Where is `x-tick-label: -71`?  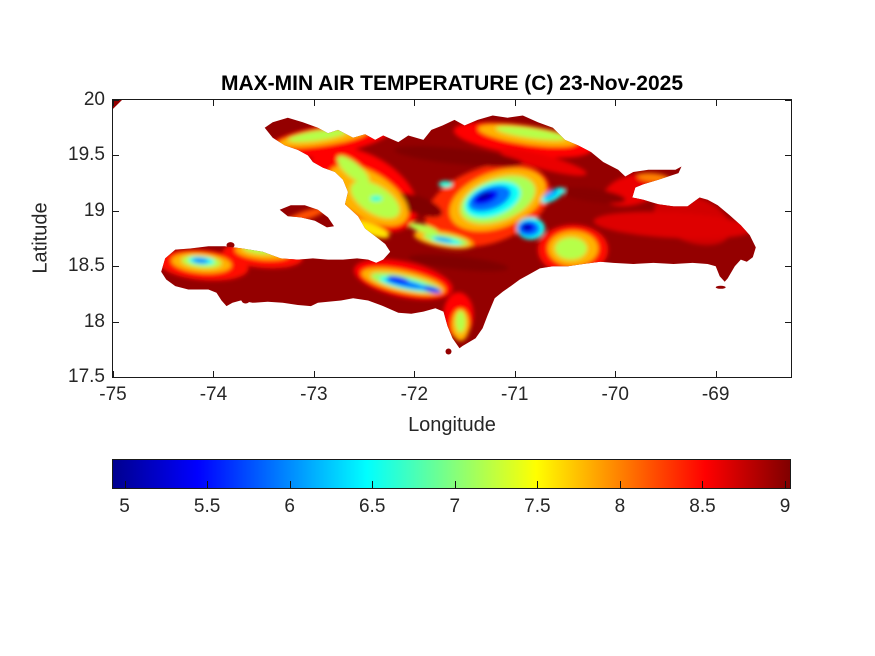 x-tick-label: -71 is located at coordinates (515, 394).